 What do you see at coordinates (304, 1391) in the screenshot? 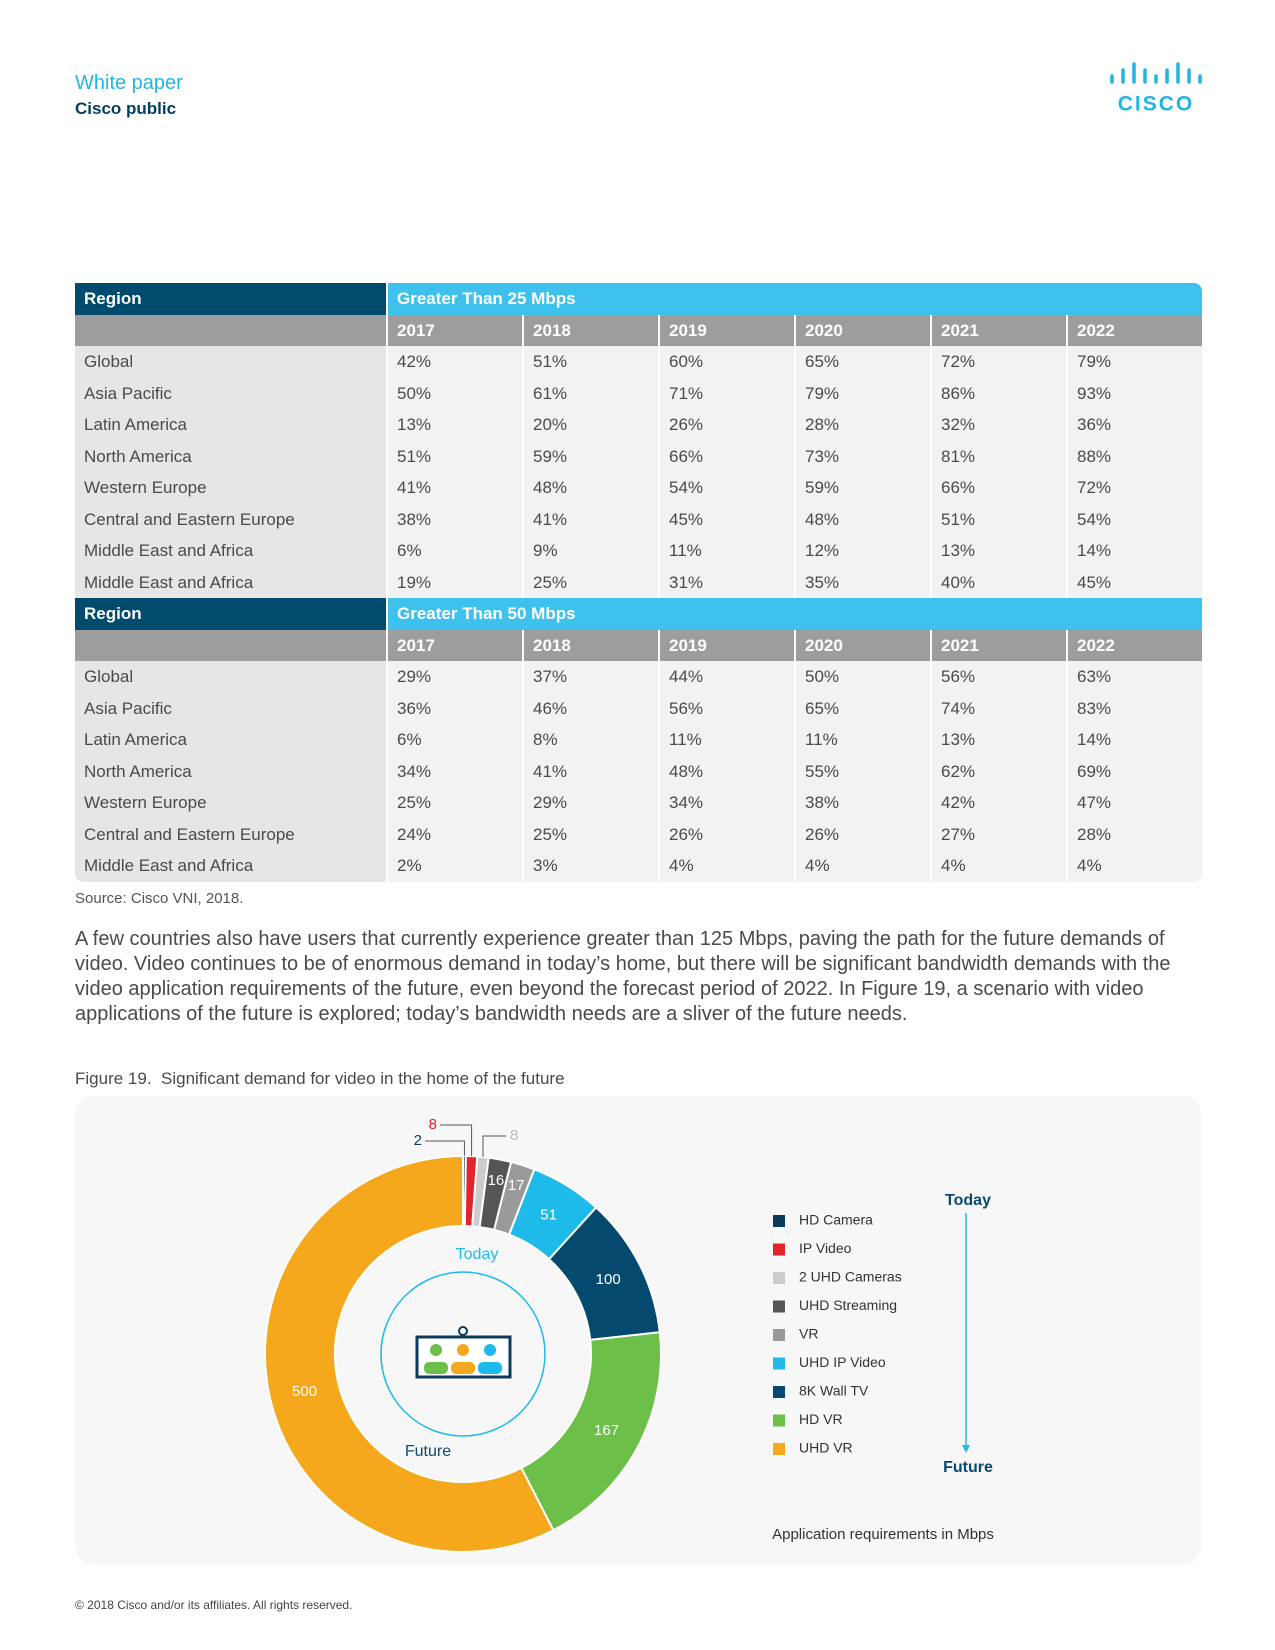
I see `data-label: 500` at bounding box center [304, 1391].